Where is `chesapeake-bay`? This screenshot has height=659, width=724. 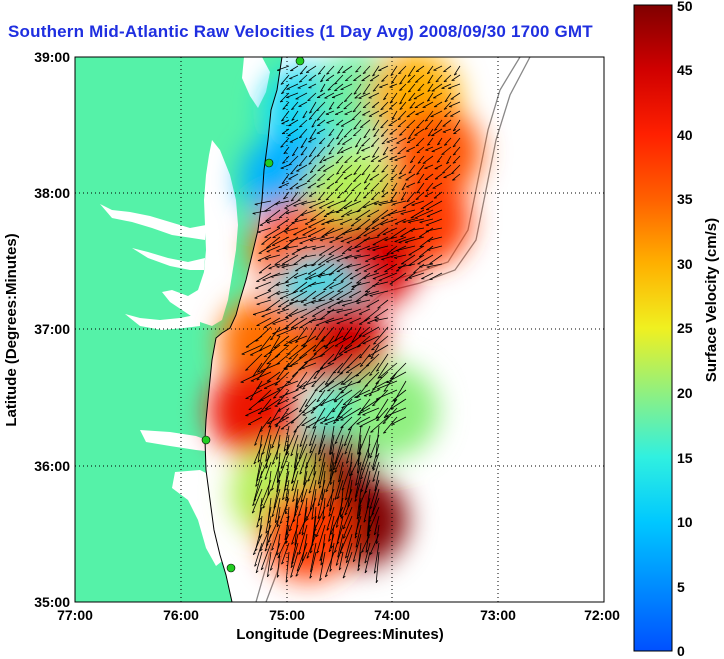 chesapeake-bay is located at coordinates (200, 233).